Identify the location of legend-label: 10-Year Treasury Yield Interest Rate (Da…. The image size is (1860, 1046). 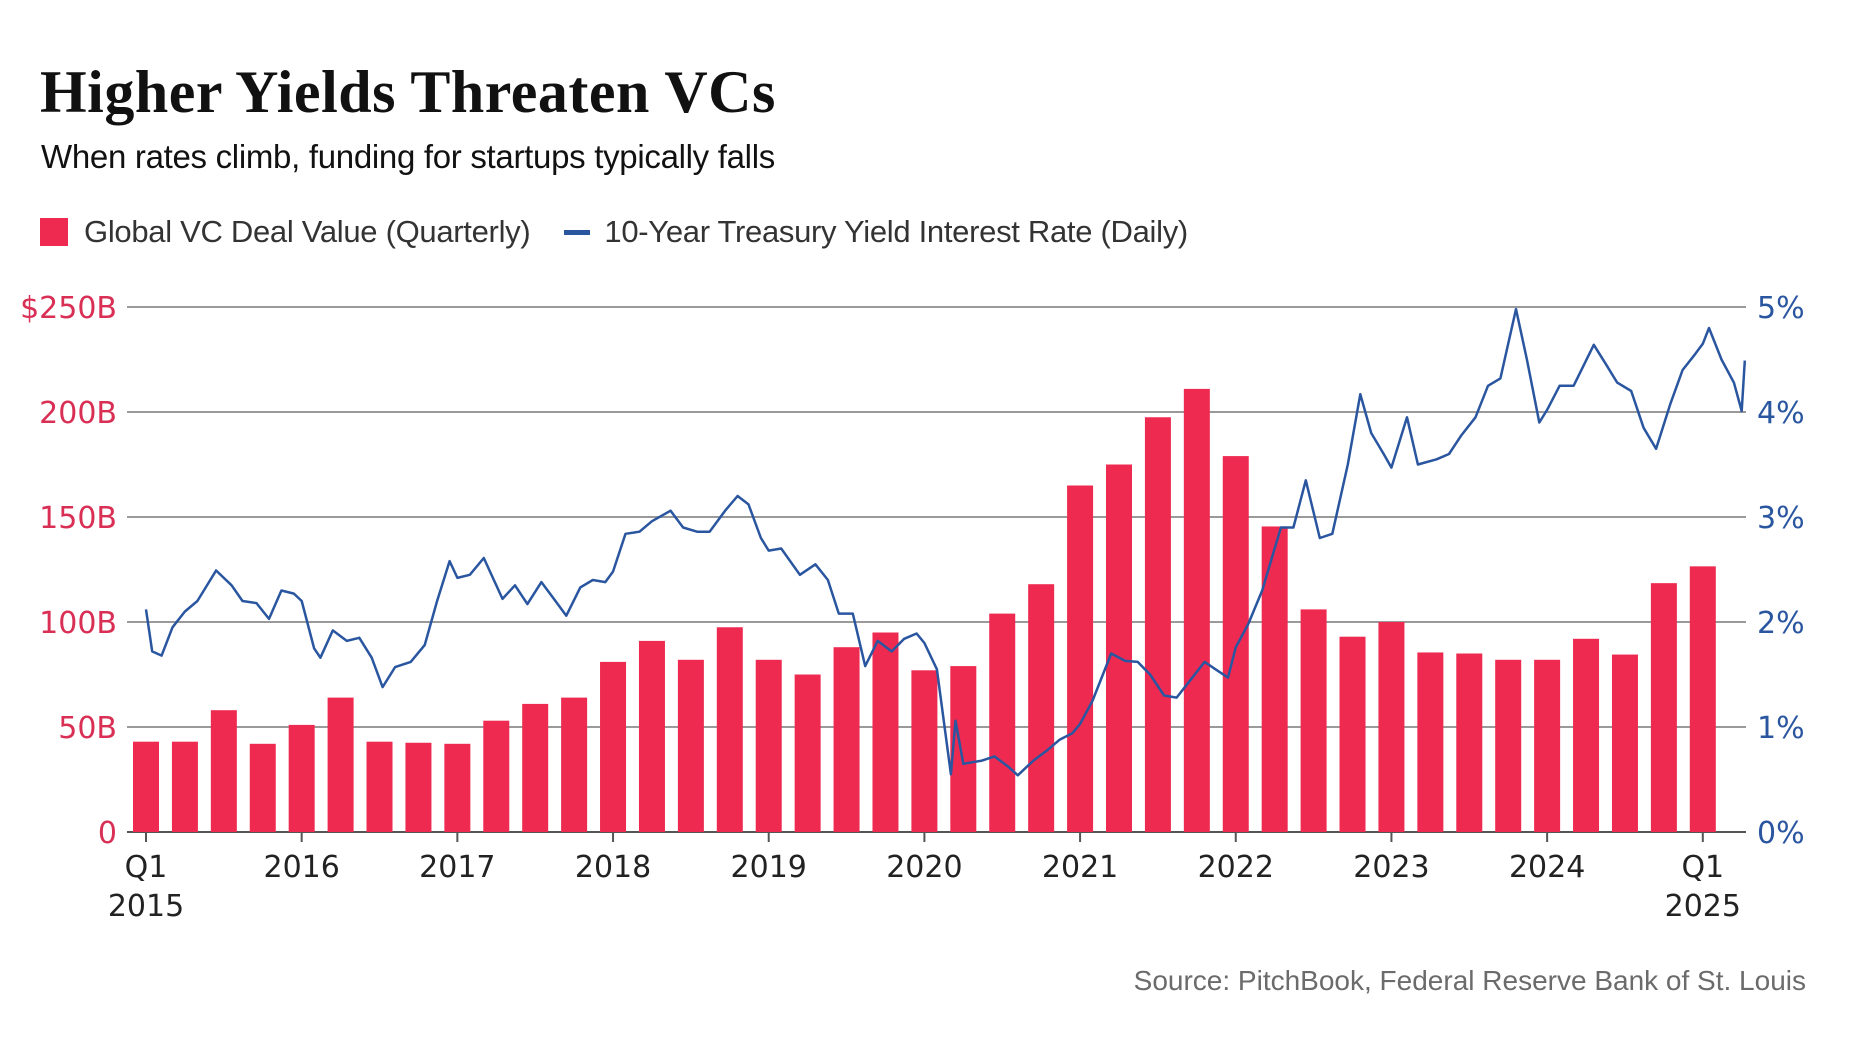
(896, 231).